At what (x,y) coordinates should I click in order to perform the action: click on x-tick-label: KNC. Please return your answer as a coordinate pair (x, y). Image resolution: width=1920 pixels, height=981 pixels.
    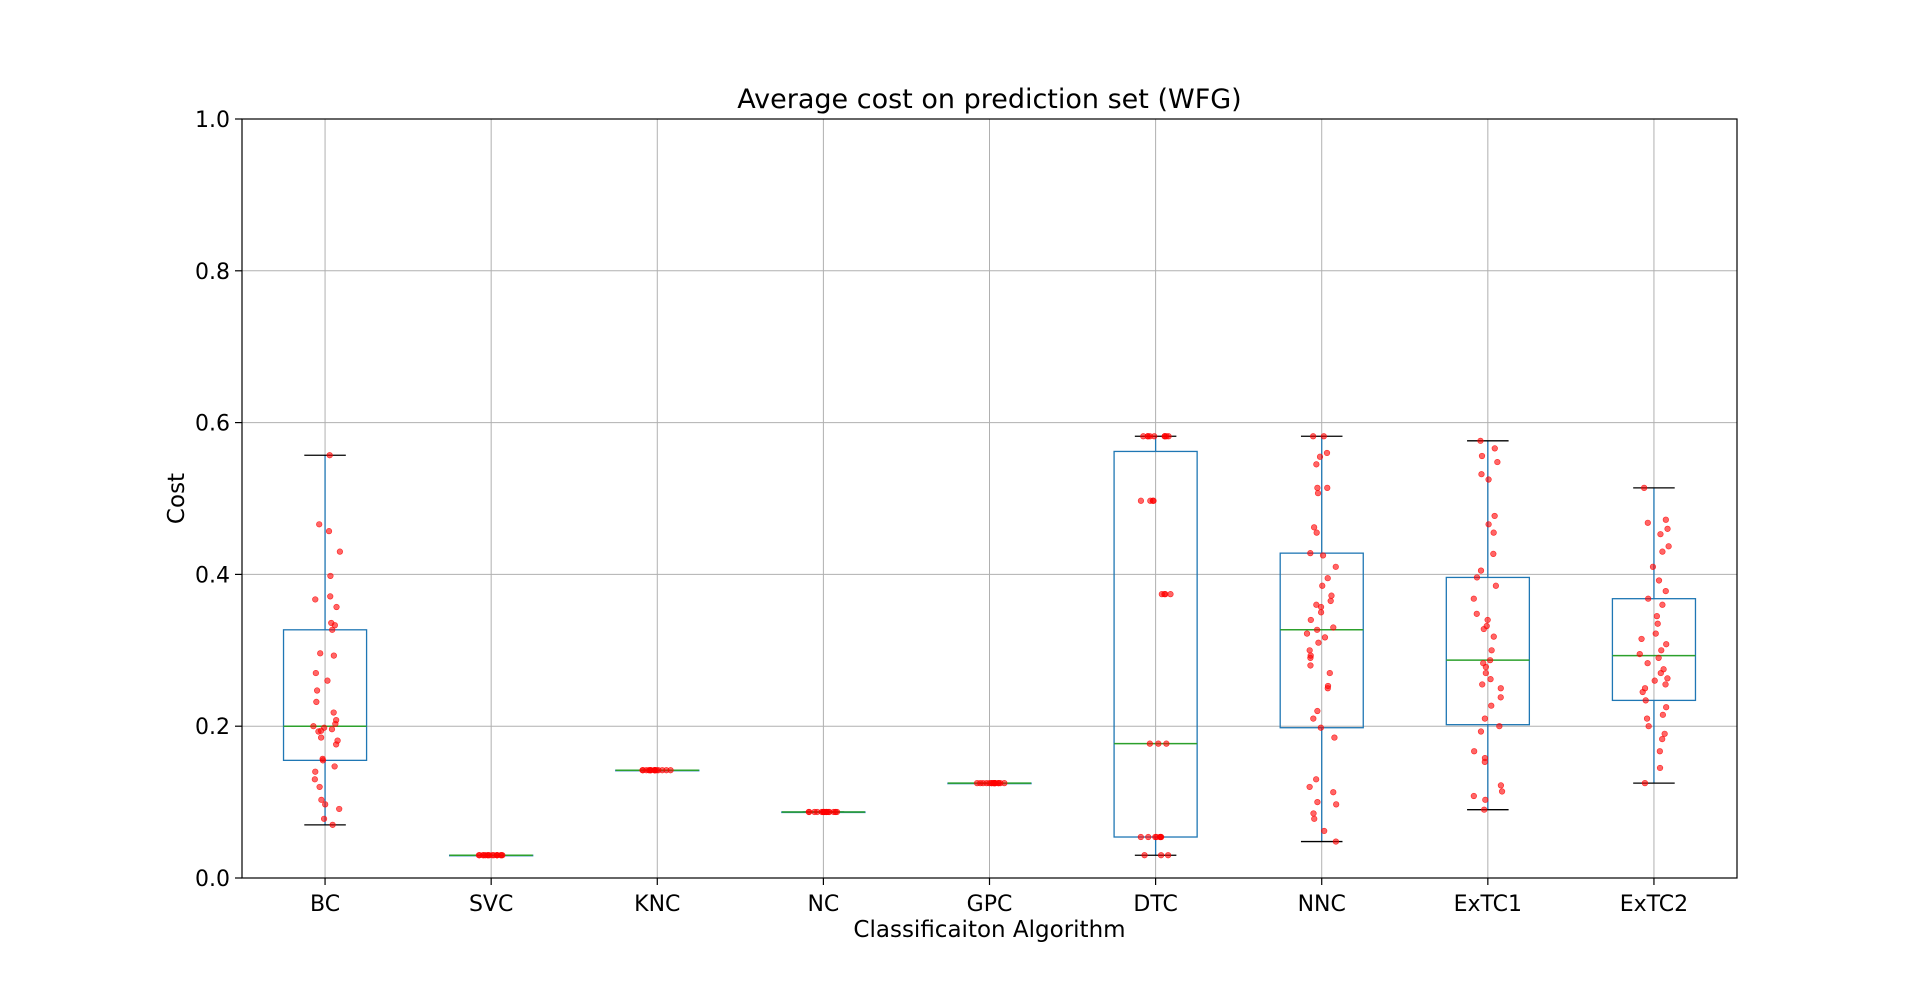
    Looking at the image, I should click on (657, 904).